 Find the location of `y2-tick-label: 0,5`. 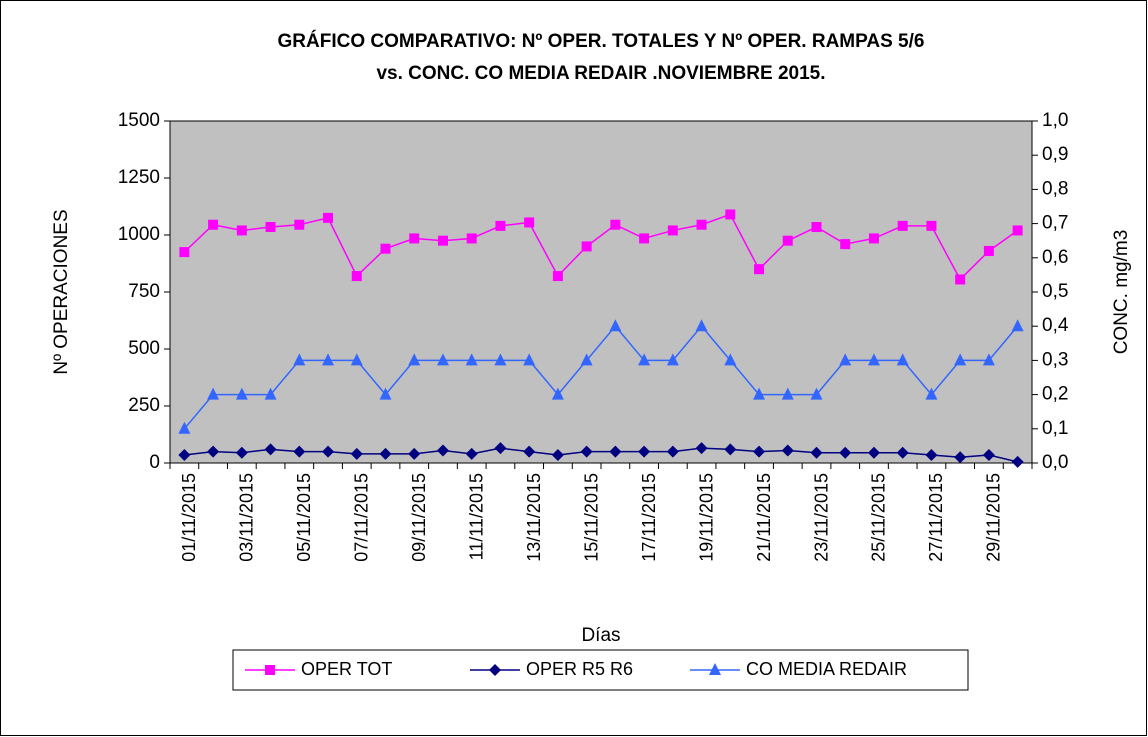

y2-tick-label: 0,5 is located at coordinates (1055, 291).